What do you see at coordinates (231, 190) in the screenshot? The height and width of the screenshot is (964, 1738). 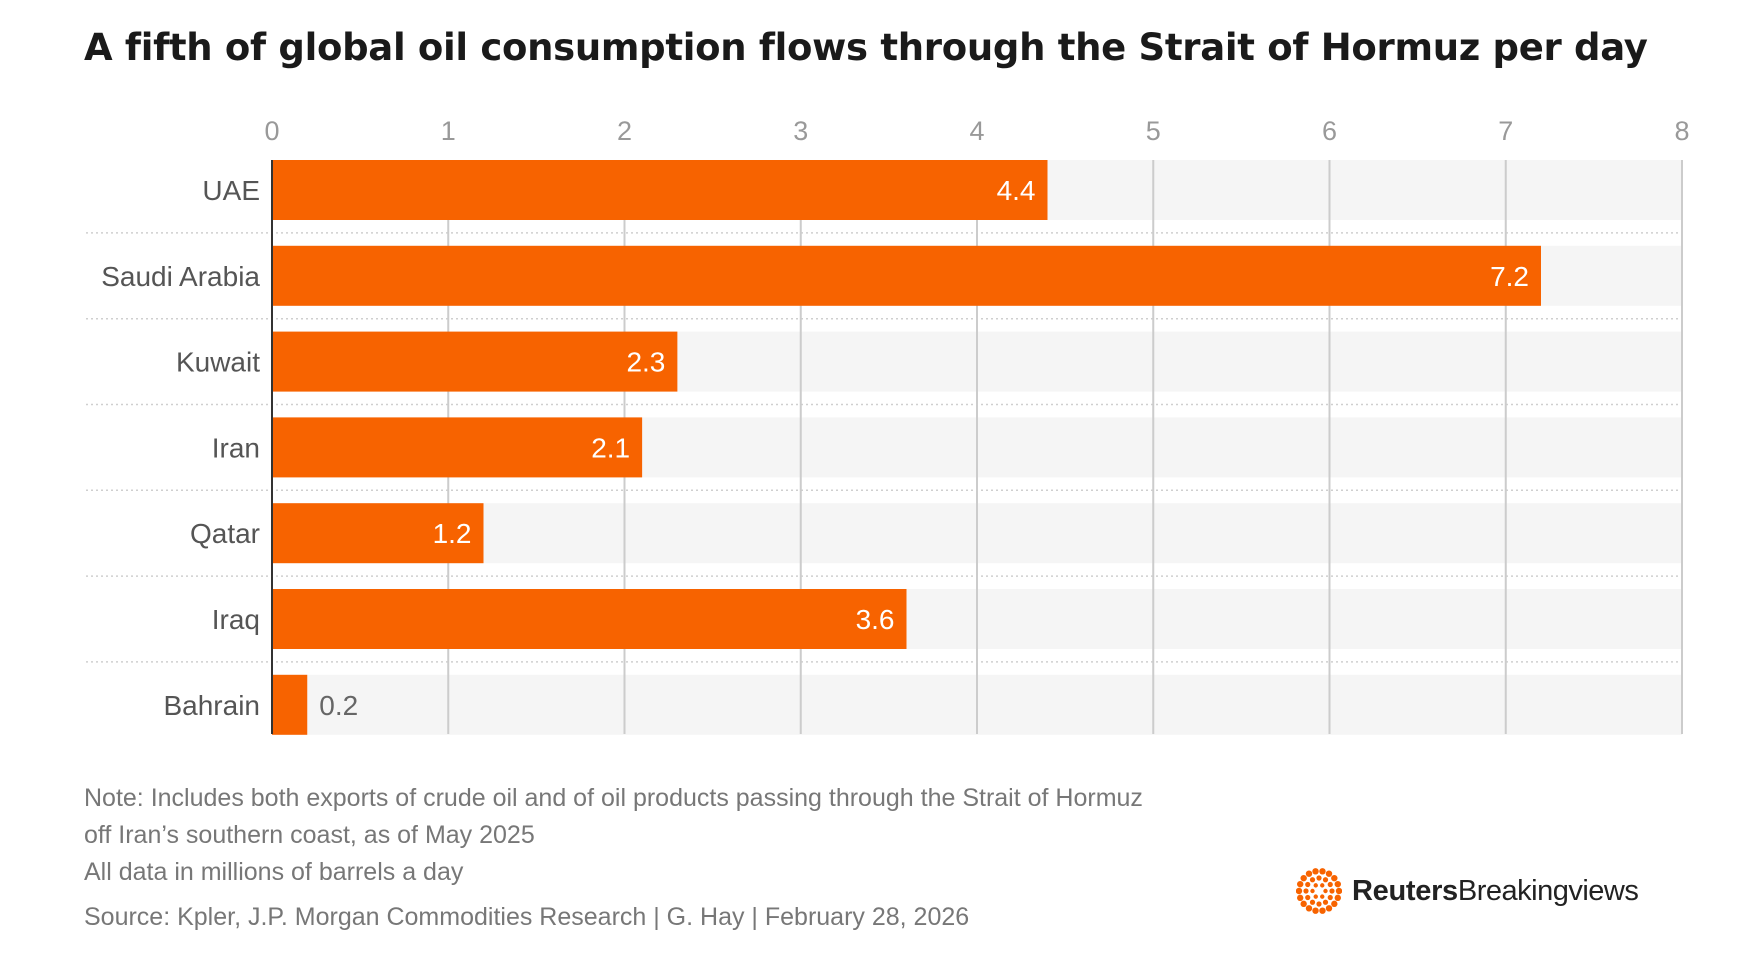 I see `category-label: UAE` at bounding box center [231, 190].